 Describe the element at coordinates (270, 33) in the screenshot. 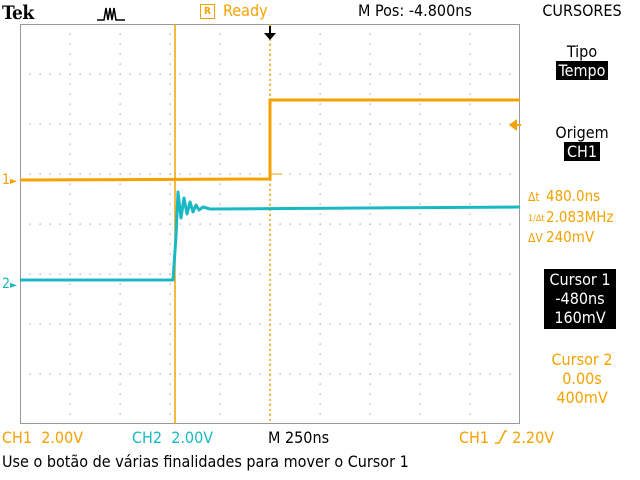

I see `trigger-position-icon` at that location.